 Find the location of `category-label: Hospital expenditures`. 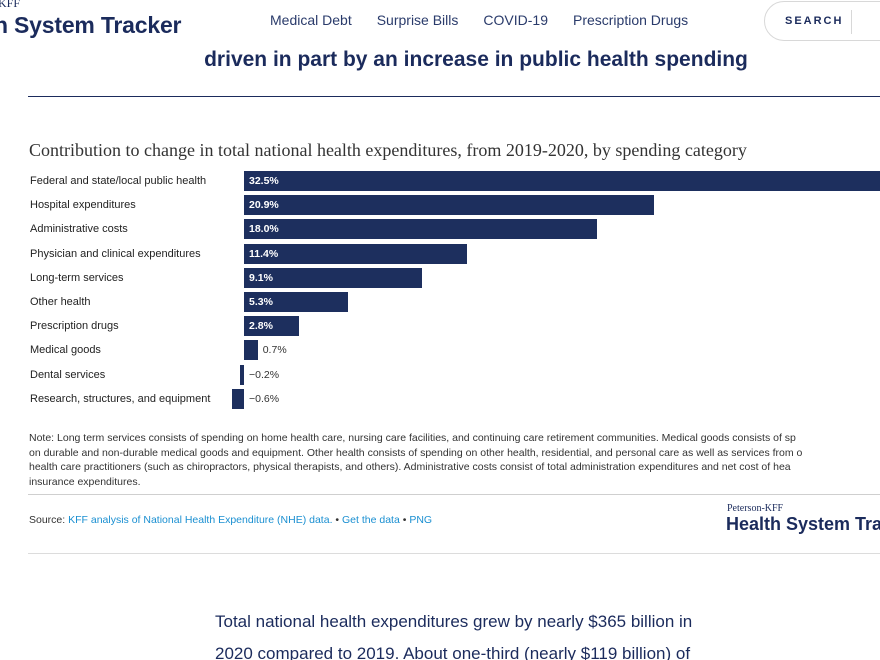

category-label: Hospital expenditures is located at coordinates (83, 205).